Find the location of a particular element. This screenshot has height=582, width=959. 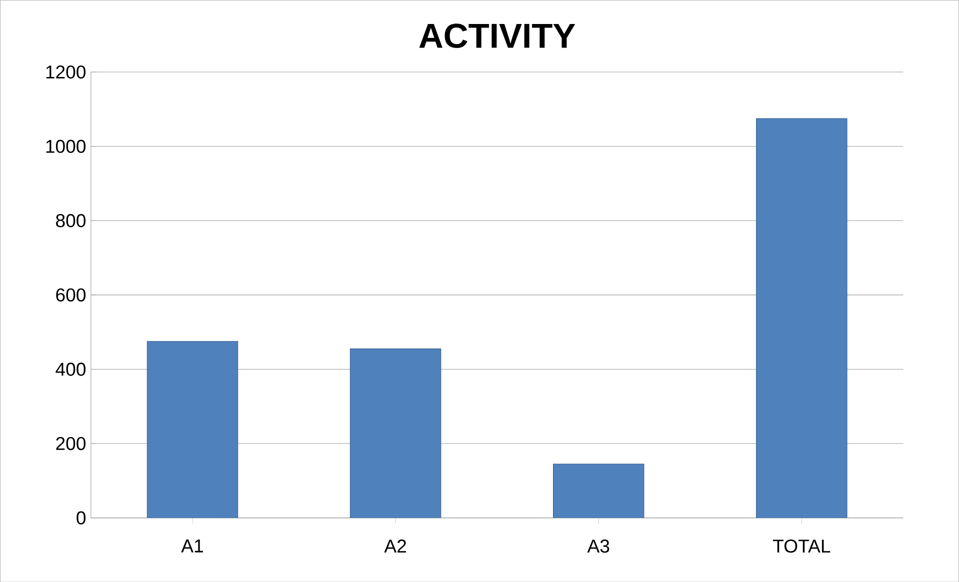

chart-title: ACTIVITY is located at coordinates (497, 35).